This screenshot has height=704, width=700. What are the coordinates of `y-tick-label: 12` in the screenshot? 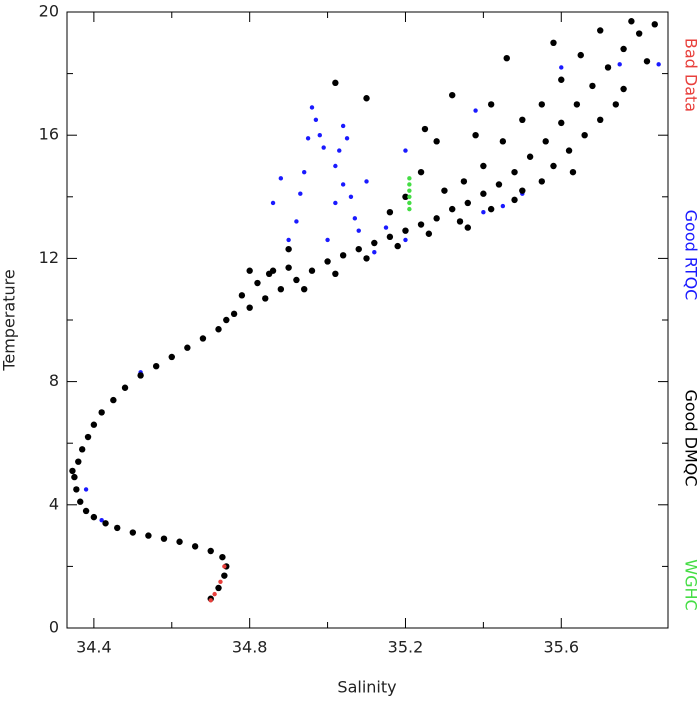 It's located at (49, 257).